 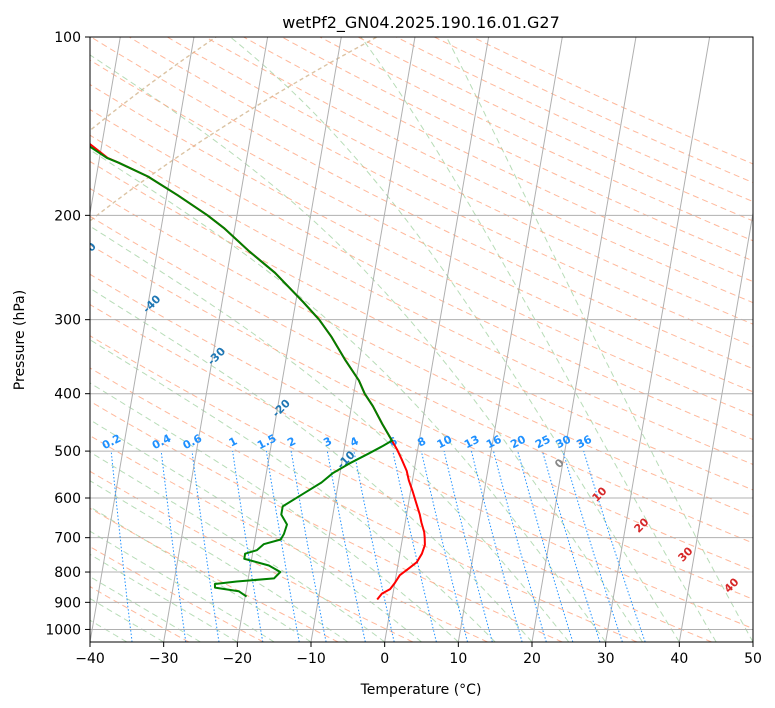 What do you see at coordinates (518, 442) in the screenshot?
I see `mixing-ratio-label: 20` at bounding box center [518, 442].